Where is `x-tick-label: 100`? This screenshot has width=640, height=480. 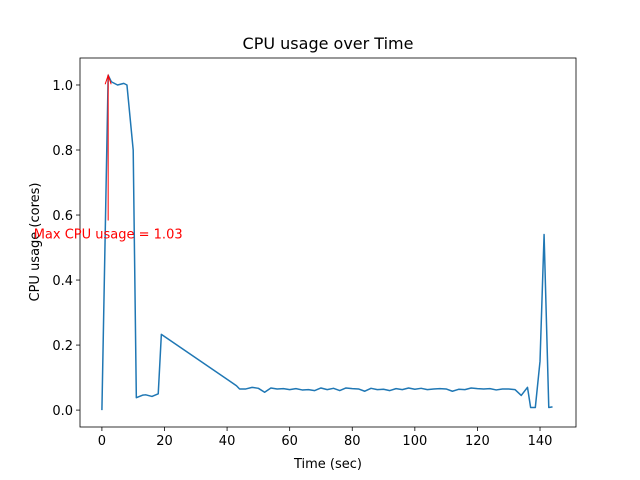
x-tick-label: 100 is located at coordinates (414, 441).